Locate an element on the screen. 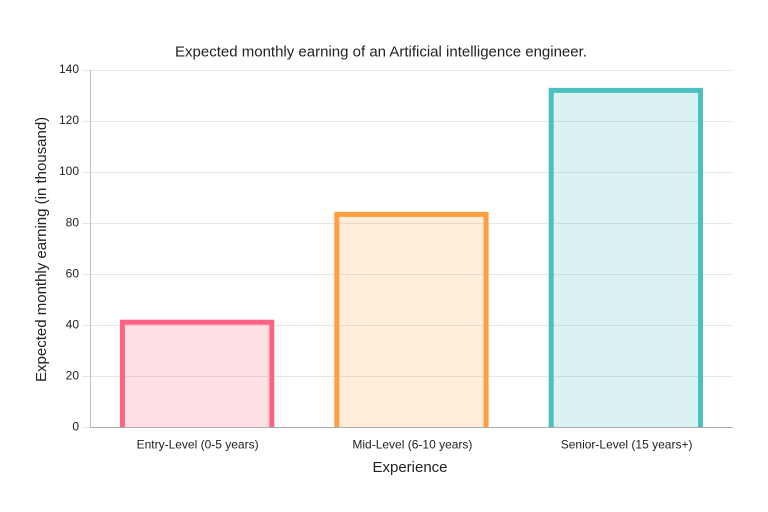 The image size is (768, 512). svg-text: Mid-Level (6-10 years) is located at coordinates (412, 445).